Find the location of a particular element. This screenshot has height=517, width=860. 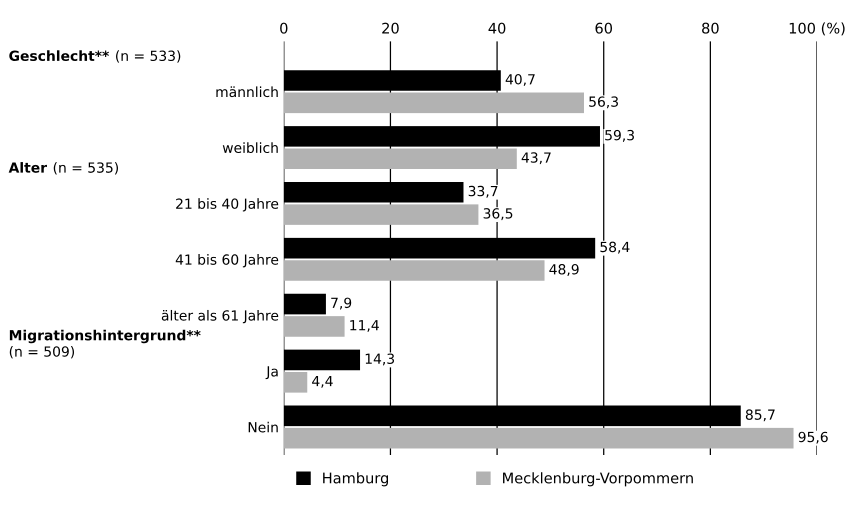

y-tick-label: Nein is located at coordinates (263, 427).